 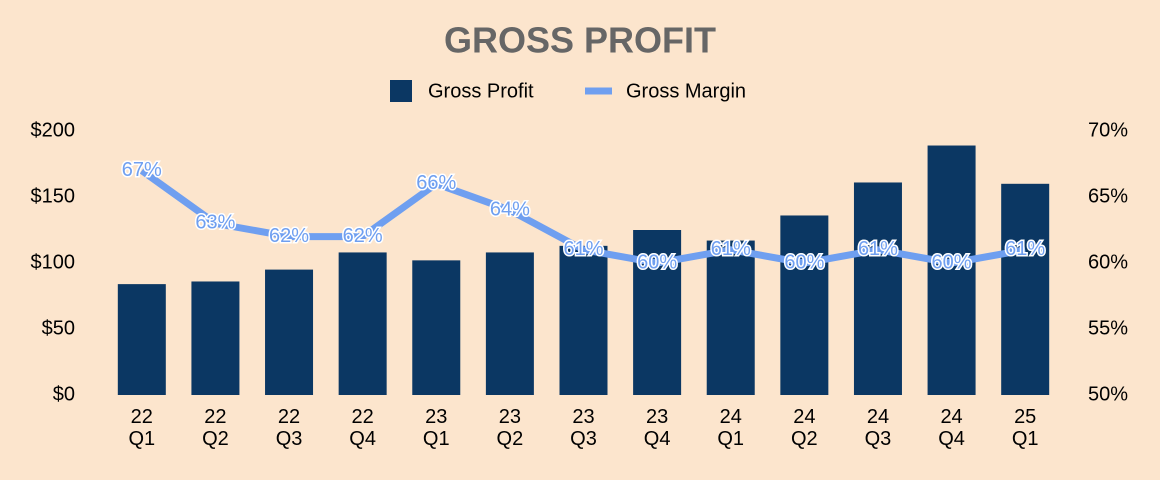 I want to click on x-tick-label: 23 Q2, so click(x=510, y=428).